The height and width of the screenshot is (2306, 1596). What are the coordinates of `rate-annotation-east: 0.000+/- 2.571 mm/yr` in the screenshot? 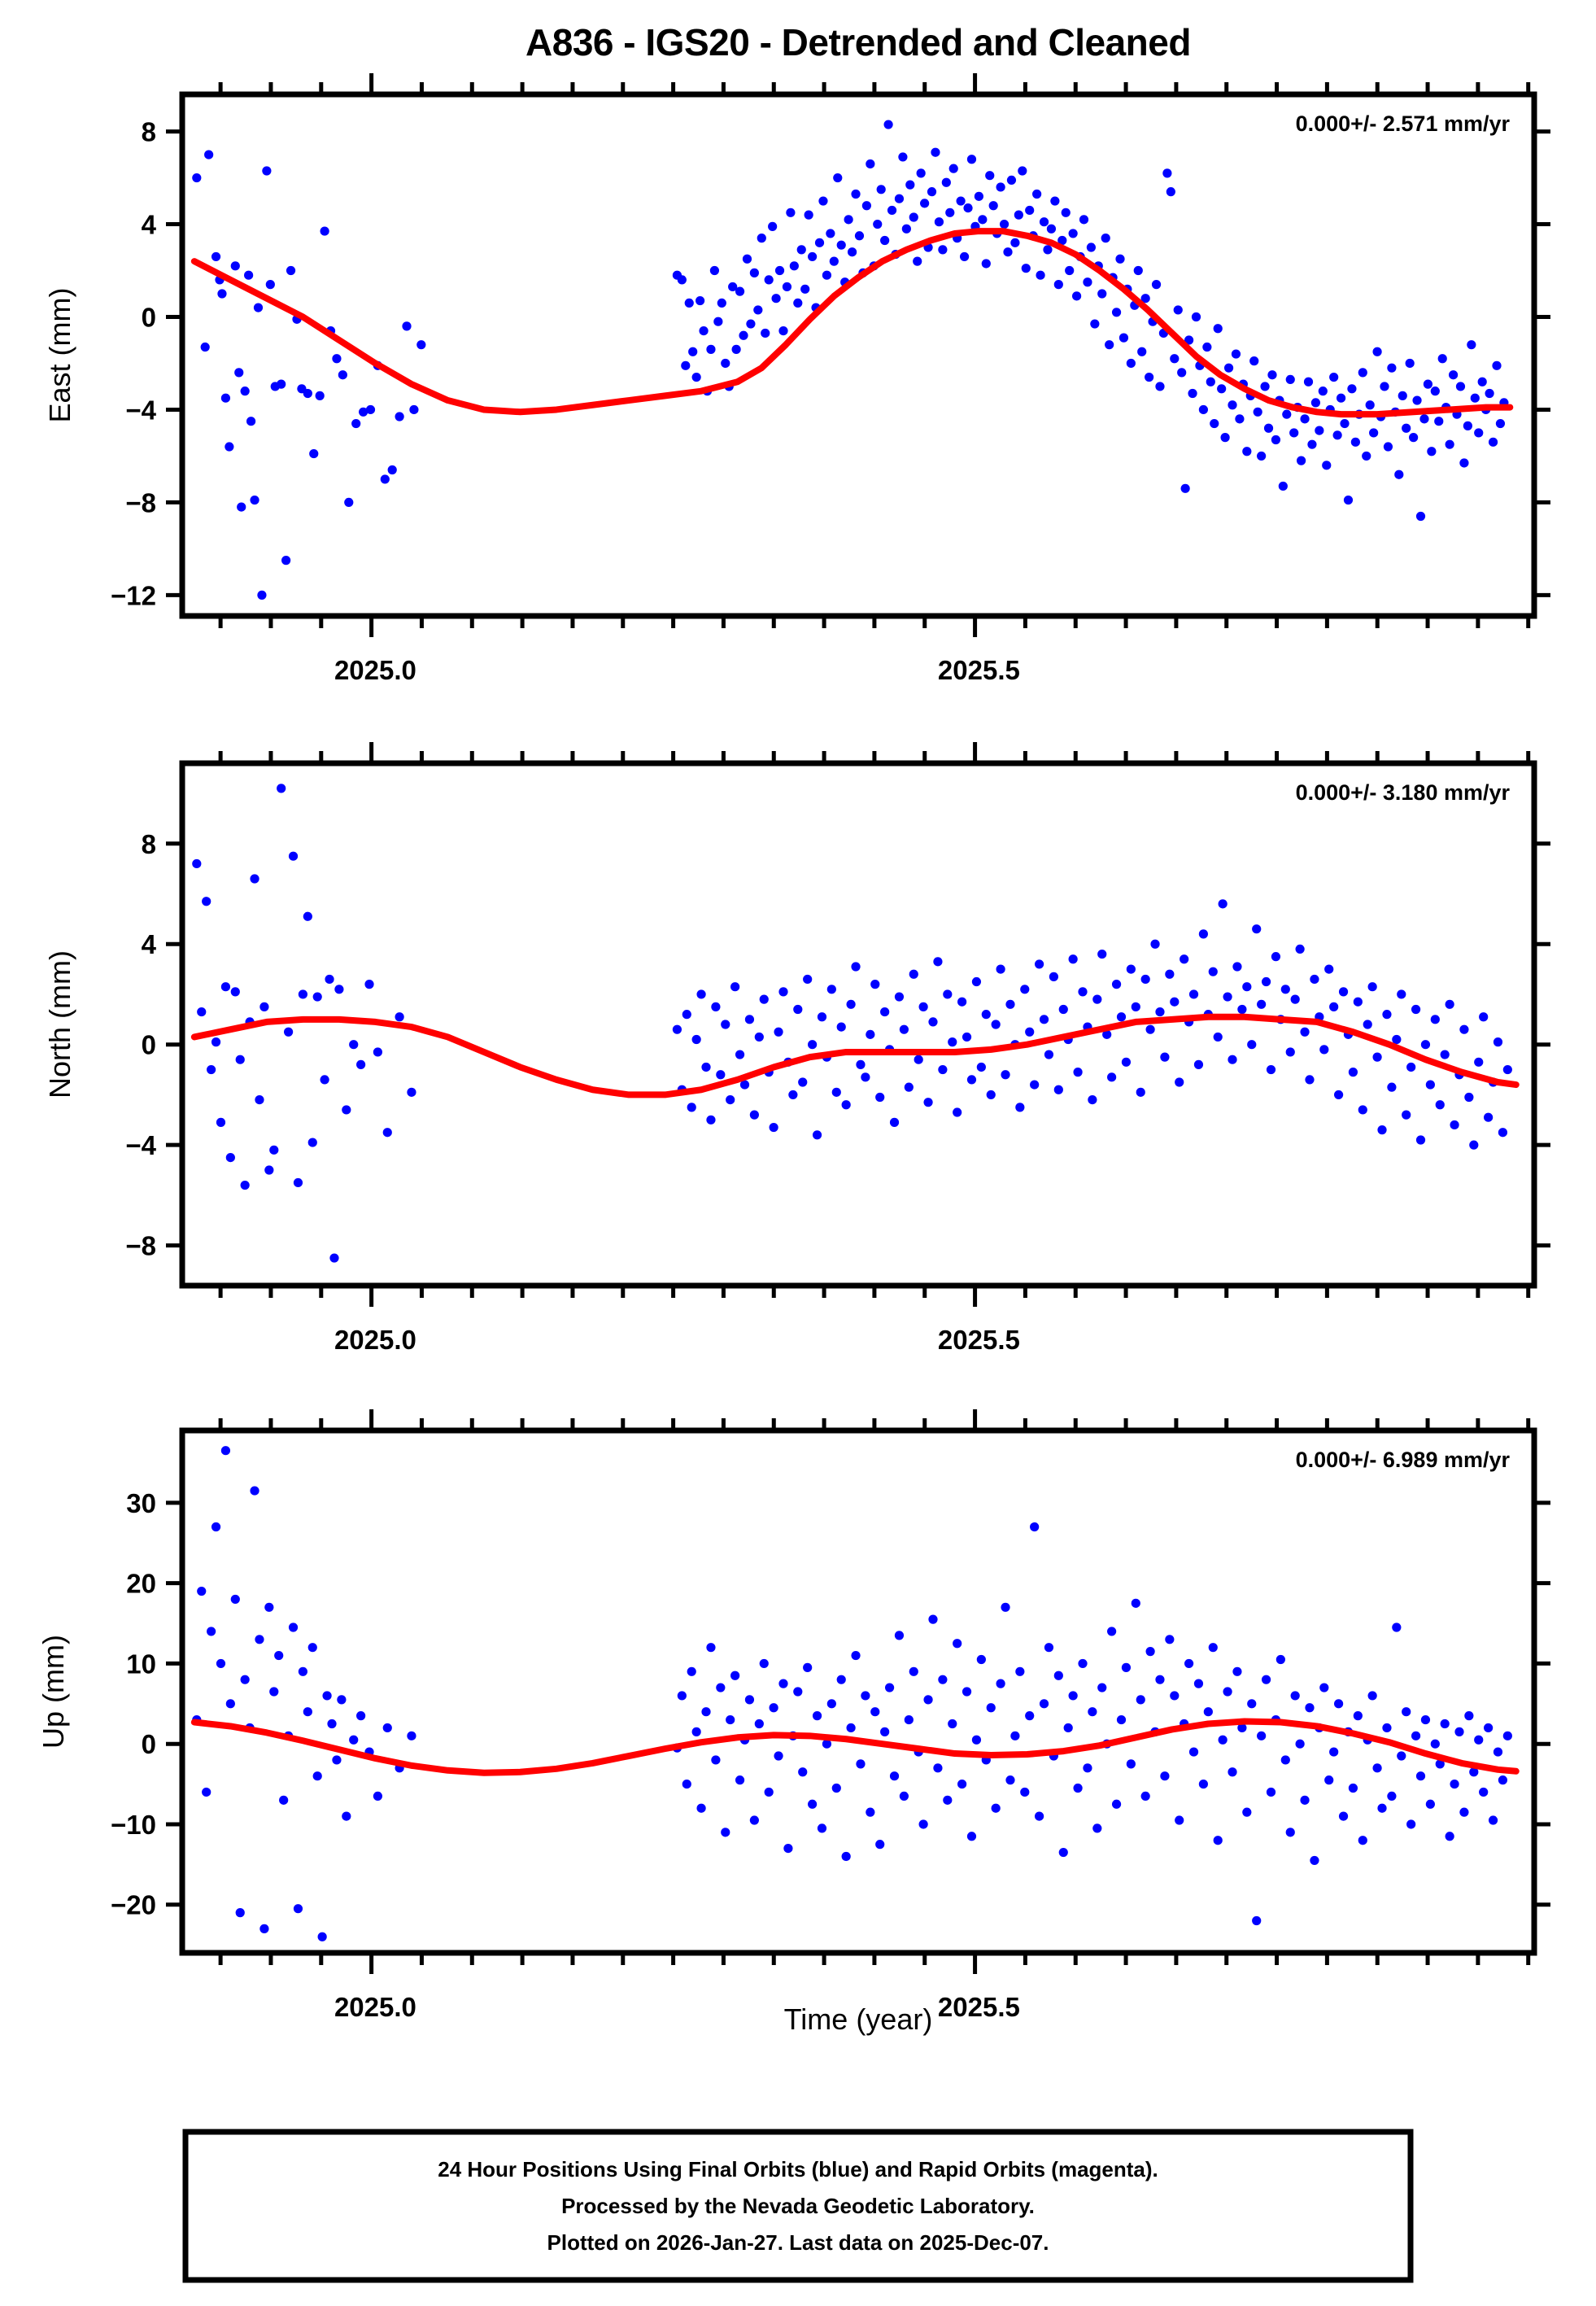 It's located at (1403, 124).